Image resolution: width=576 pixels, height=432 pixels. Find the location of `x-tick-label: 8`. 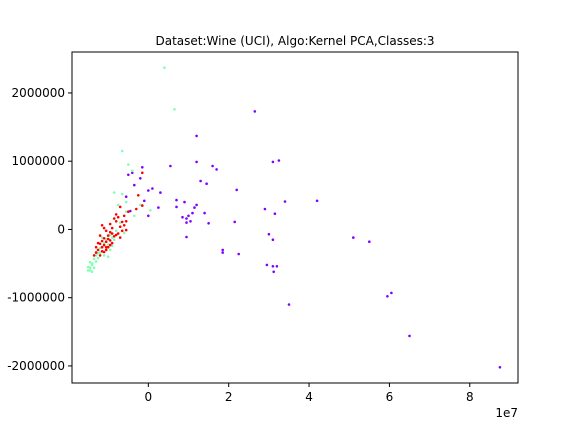

x-tick-label: 8 is located at coordinates (470, 397).